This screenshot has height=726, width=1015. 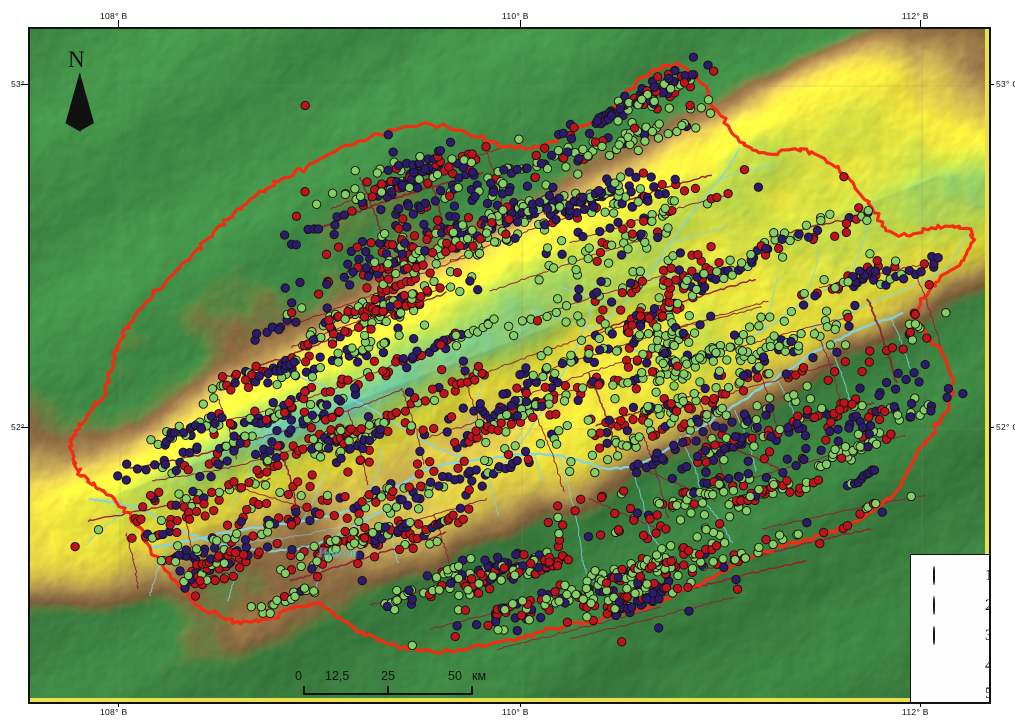 What do you see at coordinates (950, 576) in the screenshot?
I see `legend-item-class-1: 1` at bounding box center [950, 576].